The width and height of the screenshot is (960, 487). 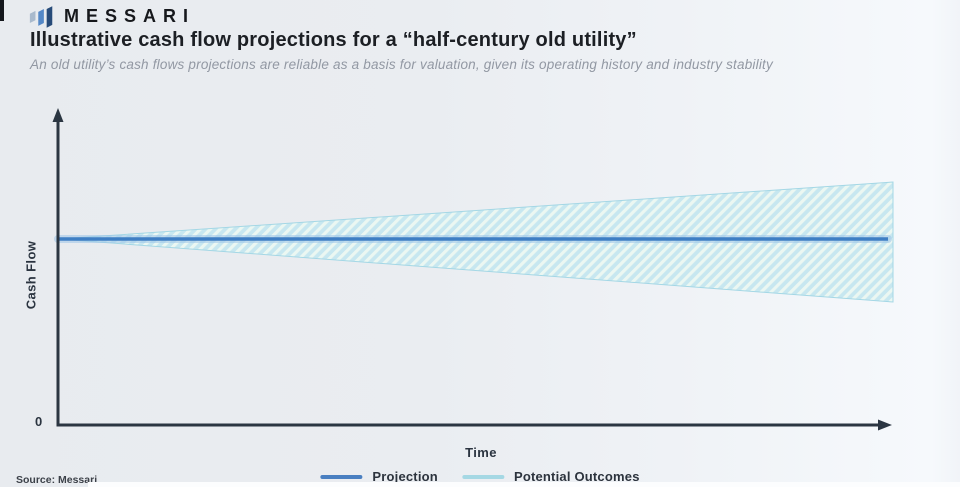 I want to click on chart-legend: Projection Potential Outcomes, so click(x=479, y=476).